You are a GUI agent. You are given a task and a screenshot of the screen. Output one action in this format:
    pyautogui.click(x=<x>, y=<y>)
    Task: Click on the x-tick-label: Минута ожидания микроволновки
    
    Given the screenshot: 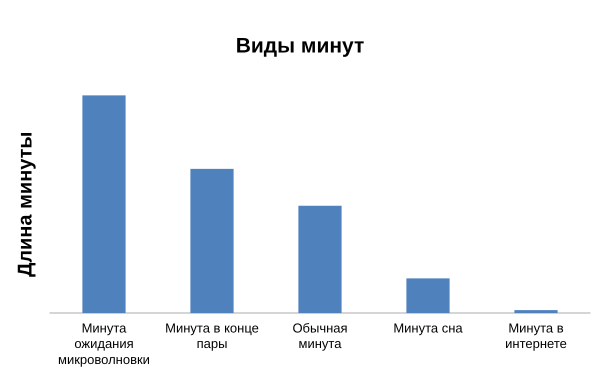 What is the action you would take?
    pyautogui.click(x=104, y=343)
    